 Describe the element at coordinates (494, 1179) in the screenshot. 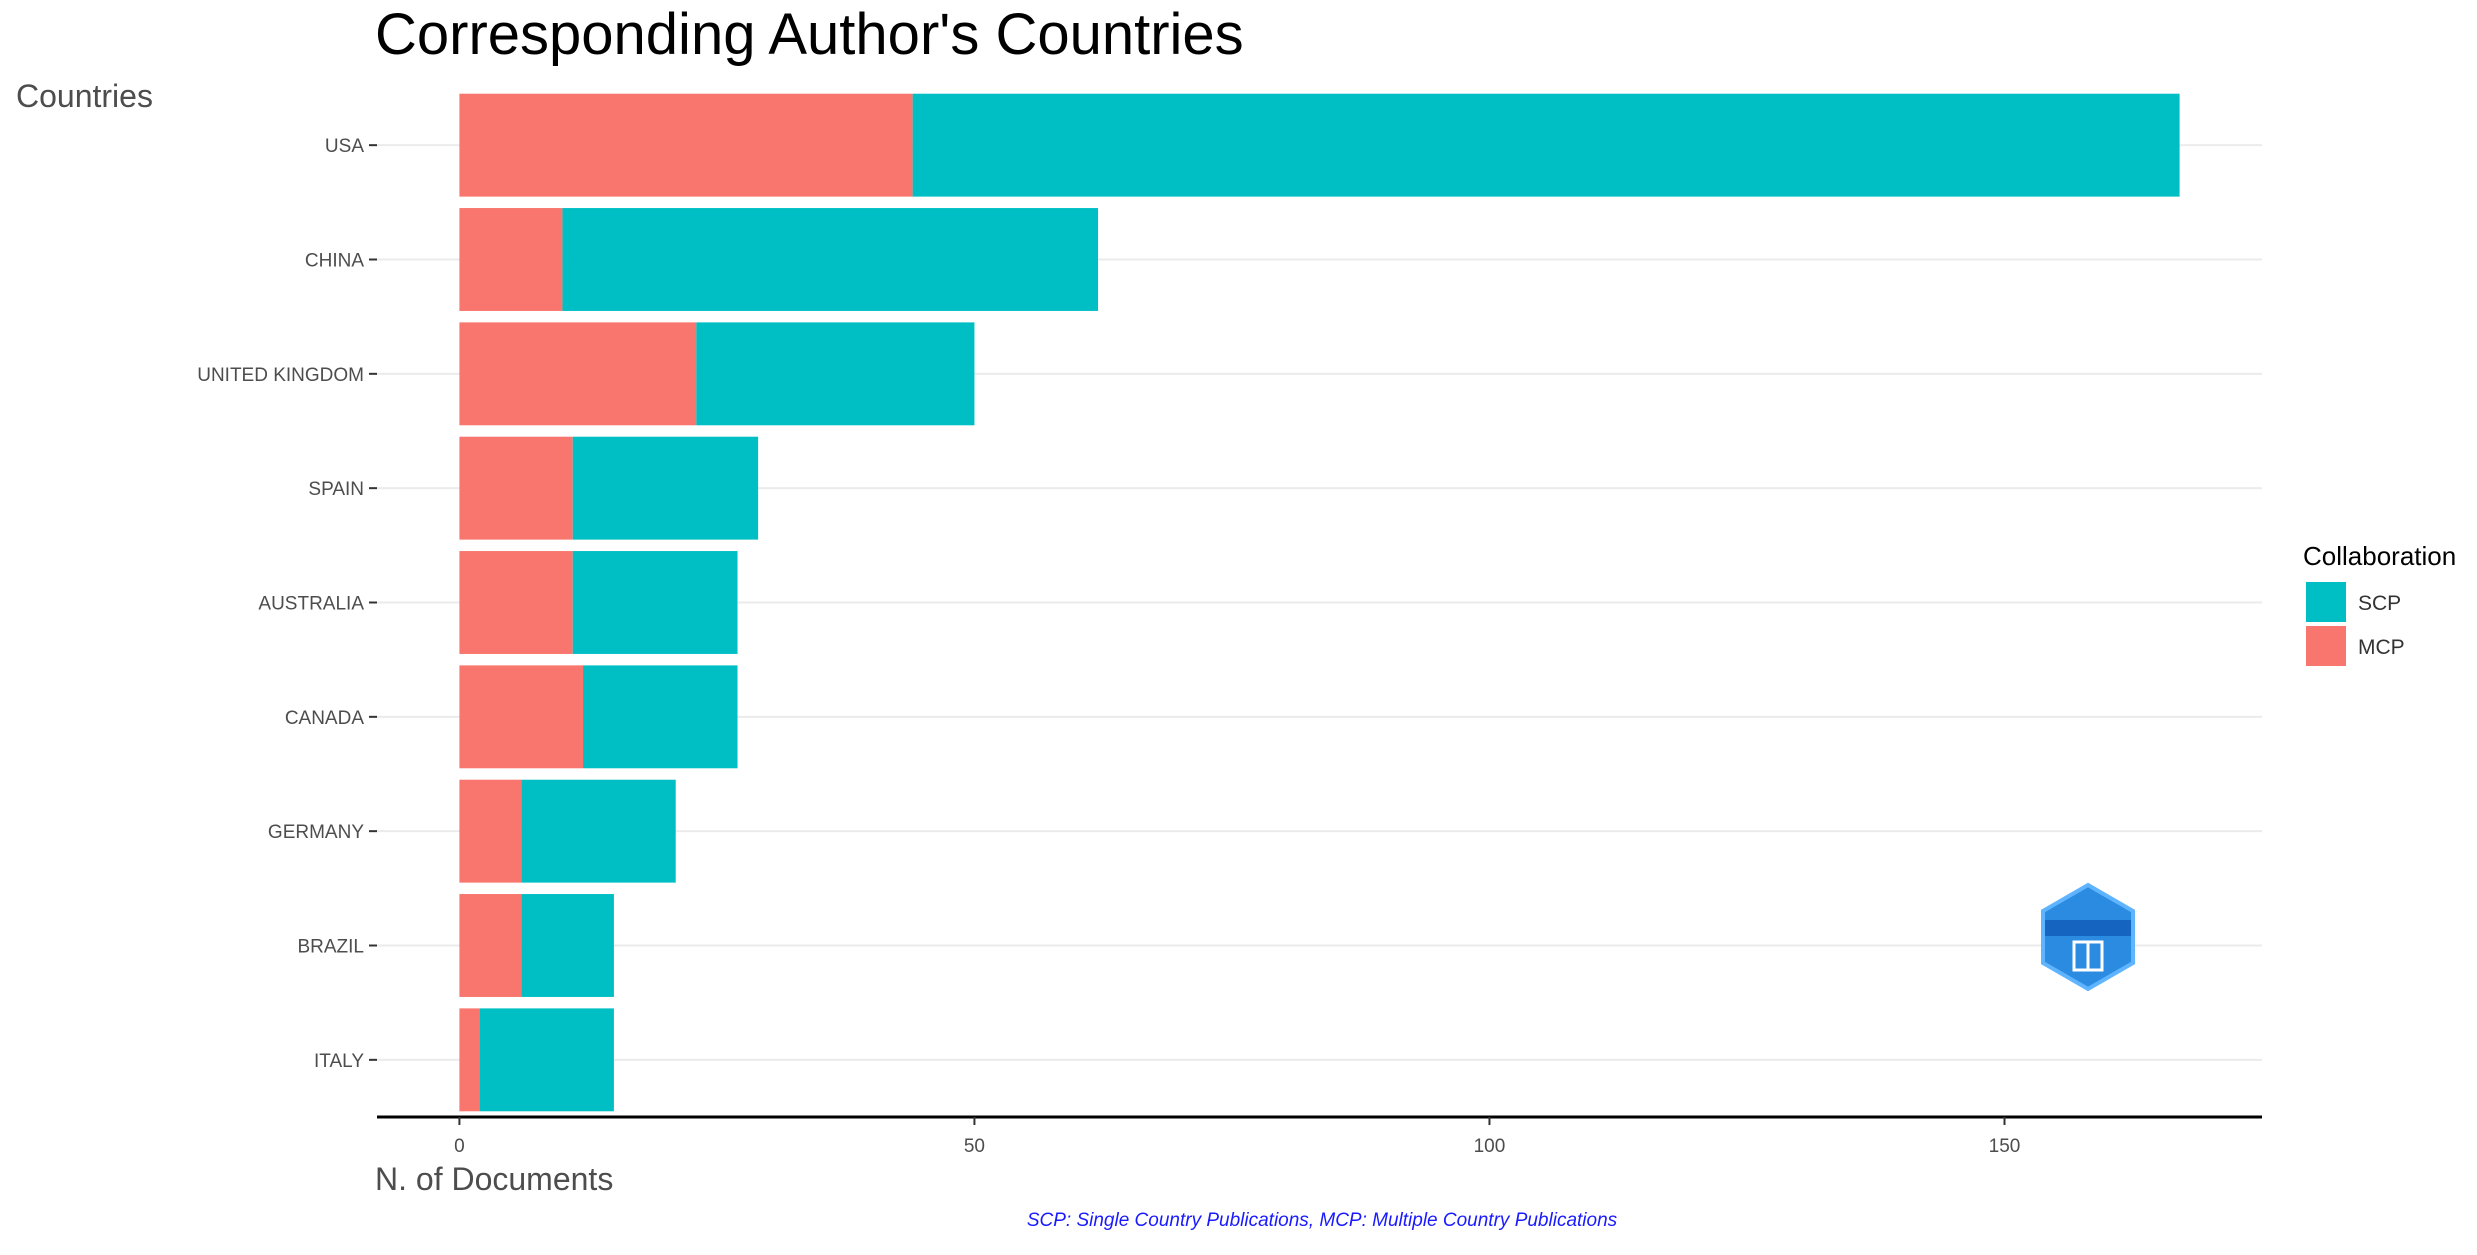

I see `x-axis-title: N. of Documents` at that location.